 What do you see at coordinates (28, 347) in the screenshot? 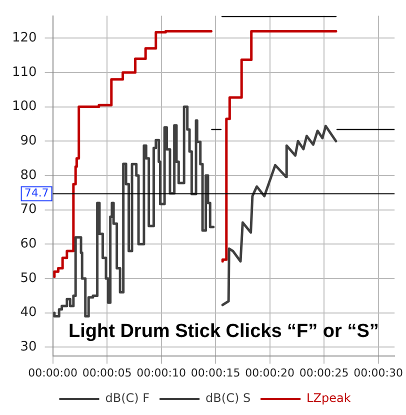
I see `y-tick-label: 30` at bounding box center [28, 347].